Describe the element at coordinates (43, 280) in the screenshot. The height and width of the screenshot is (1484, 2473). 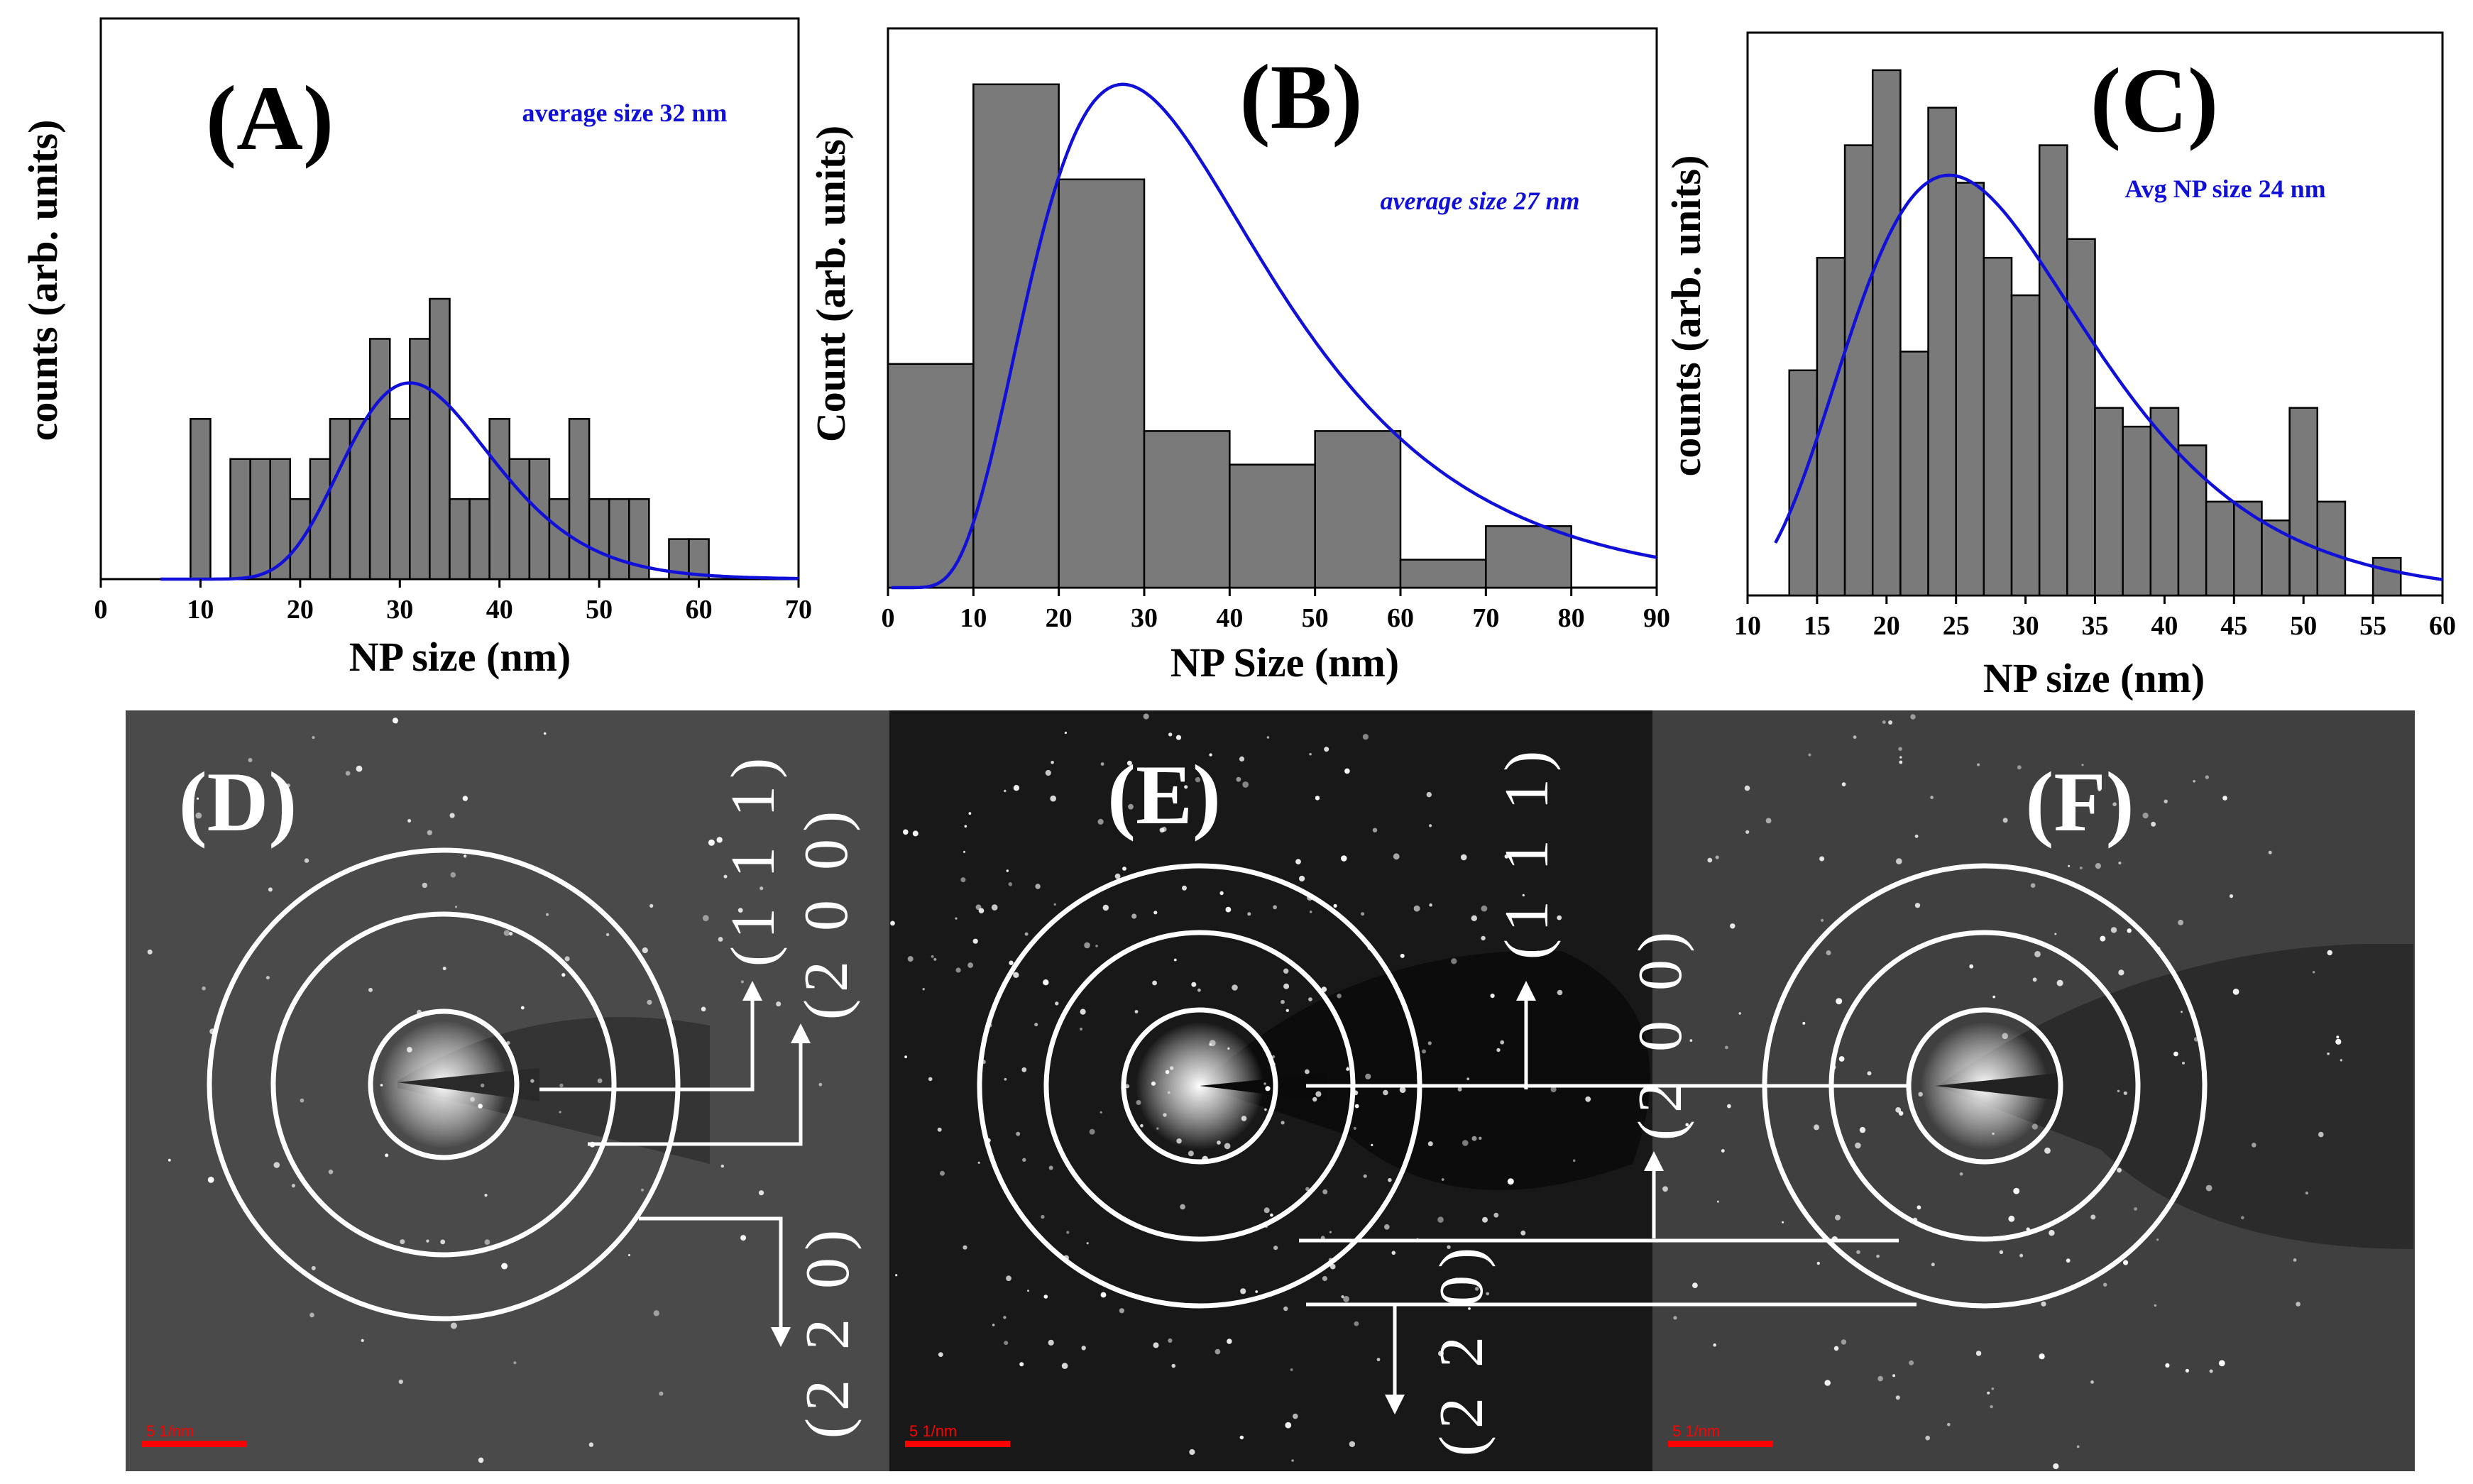
I see `y-axis-title-a: counts (arb. units)` at that location.